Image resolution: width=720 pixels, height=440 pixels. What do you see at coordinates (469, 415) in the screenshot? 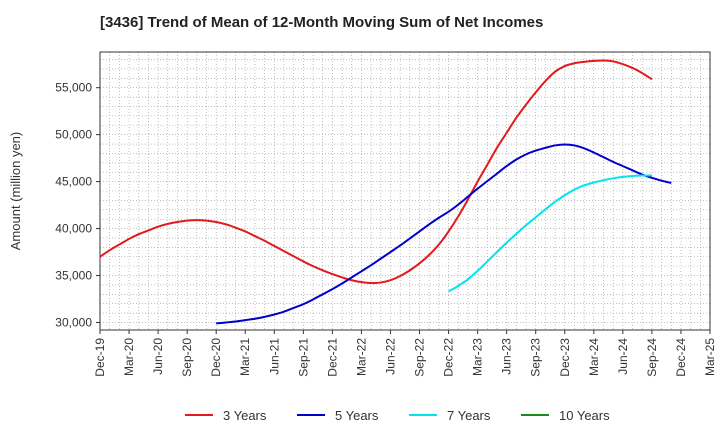
I see `legend-label: 7 Years` at bounding box center [469, 415].